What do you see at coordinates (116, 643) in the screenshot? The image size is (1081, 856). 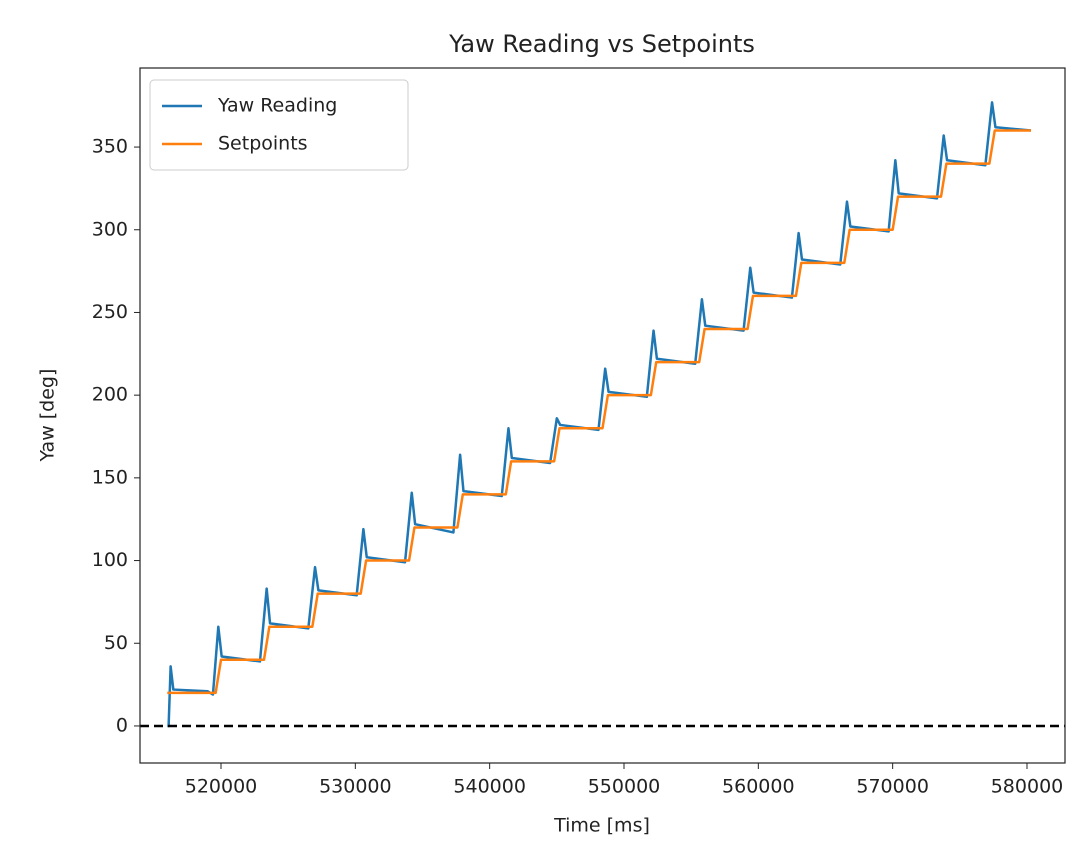 I see `y-tick-label: 50` at bounding box center [116, 643].